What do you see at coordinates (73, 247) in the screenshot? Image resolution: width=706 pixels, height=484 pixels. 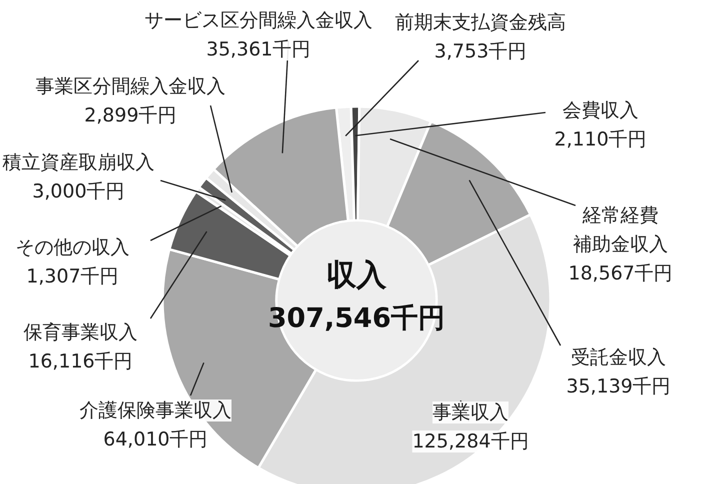 I see `slice-label: その他の収入` at bounding box center [73, 247].